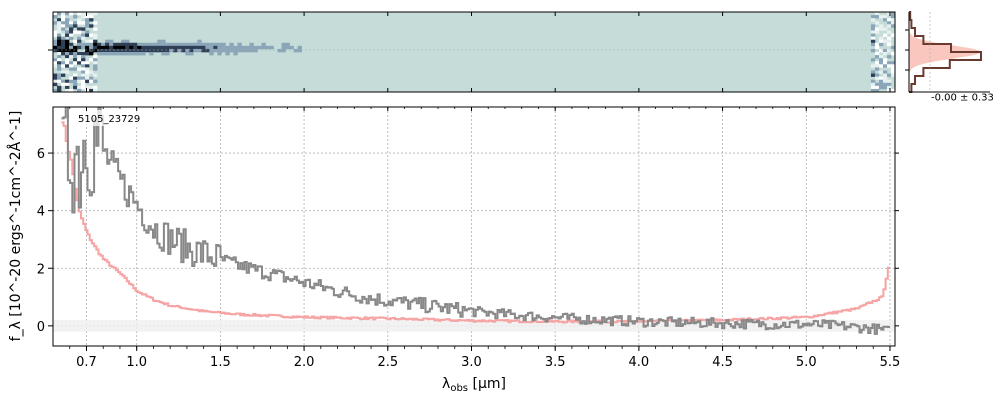  I want to click on x-axis-label-main: λ, so click(446, 384).